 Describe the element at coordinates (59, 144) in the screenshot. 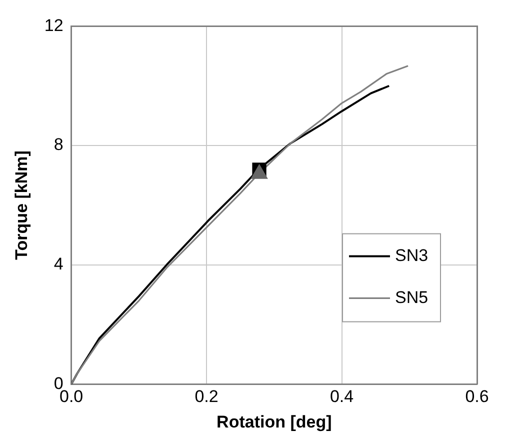

I see `y-tick-label: 8` at that location.